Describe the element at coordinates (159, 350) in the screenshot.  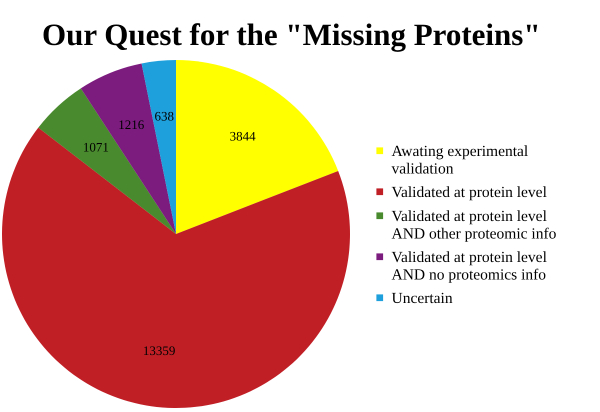
I see `data-label: 13359` at that location.